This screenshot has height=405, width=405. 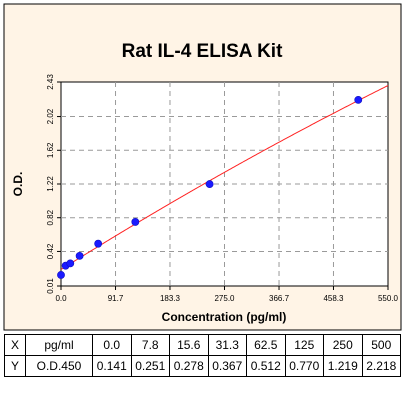 I want to click on table-cell: 15.6, so click(x=189, y=345).